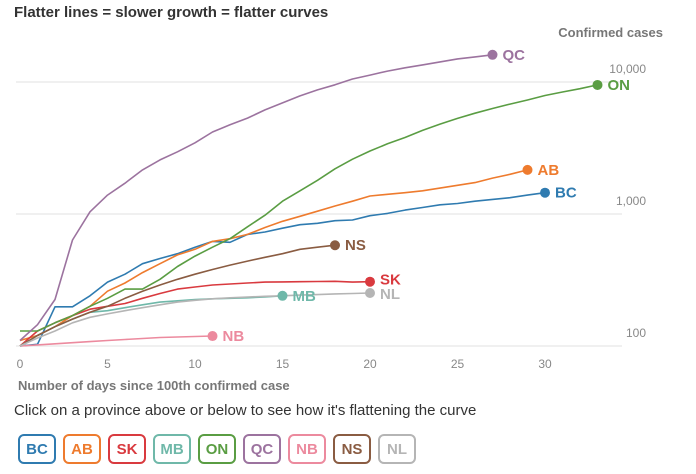 This screenshot has height=474, width=696. I want to click on legend-button-on: ON, so click(217, 449).